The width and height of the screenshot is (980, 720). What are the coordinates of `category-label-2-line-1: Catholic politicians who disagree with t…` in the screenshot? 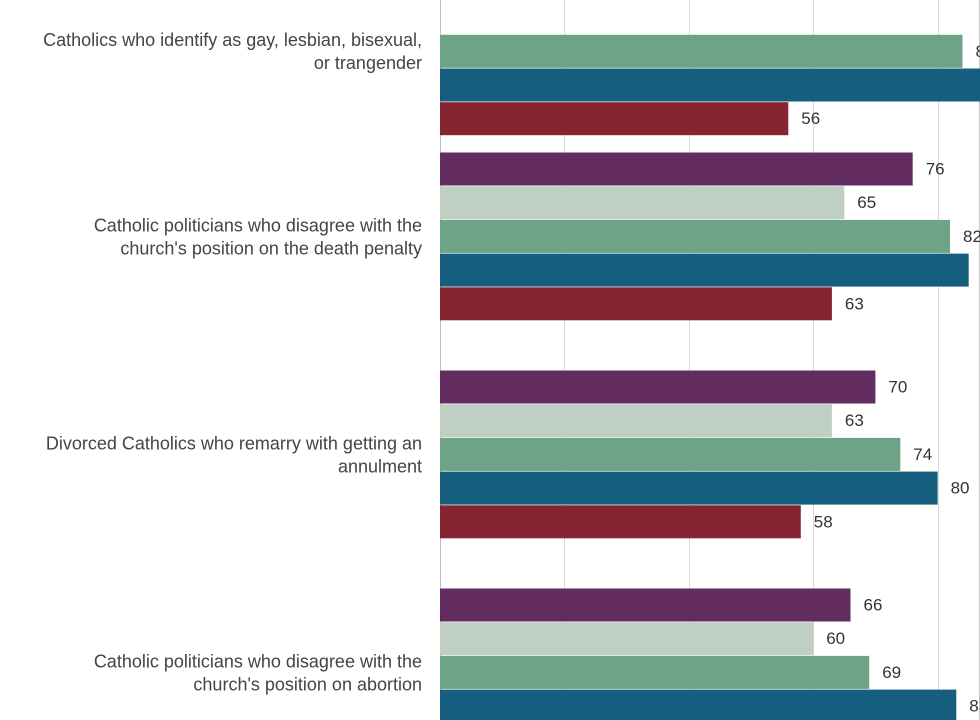 It's located at (258, 225).